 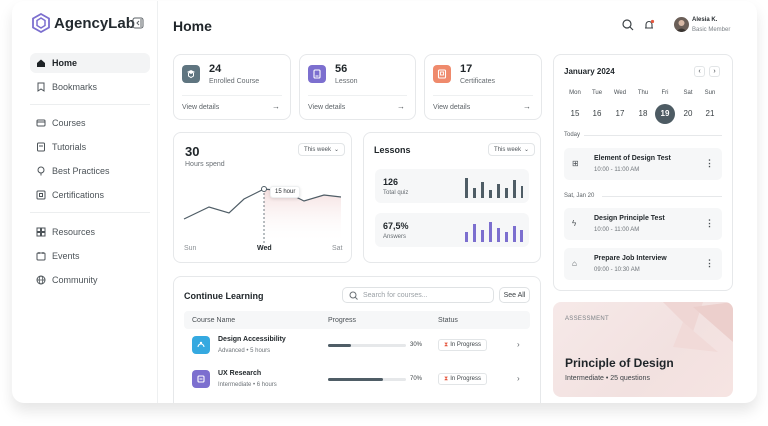 I want to click on stat-label: Enrolled Course, so click(x=234, y=81).